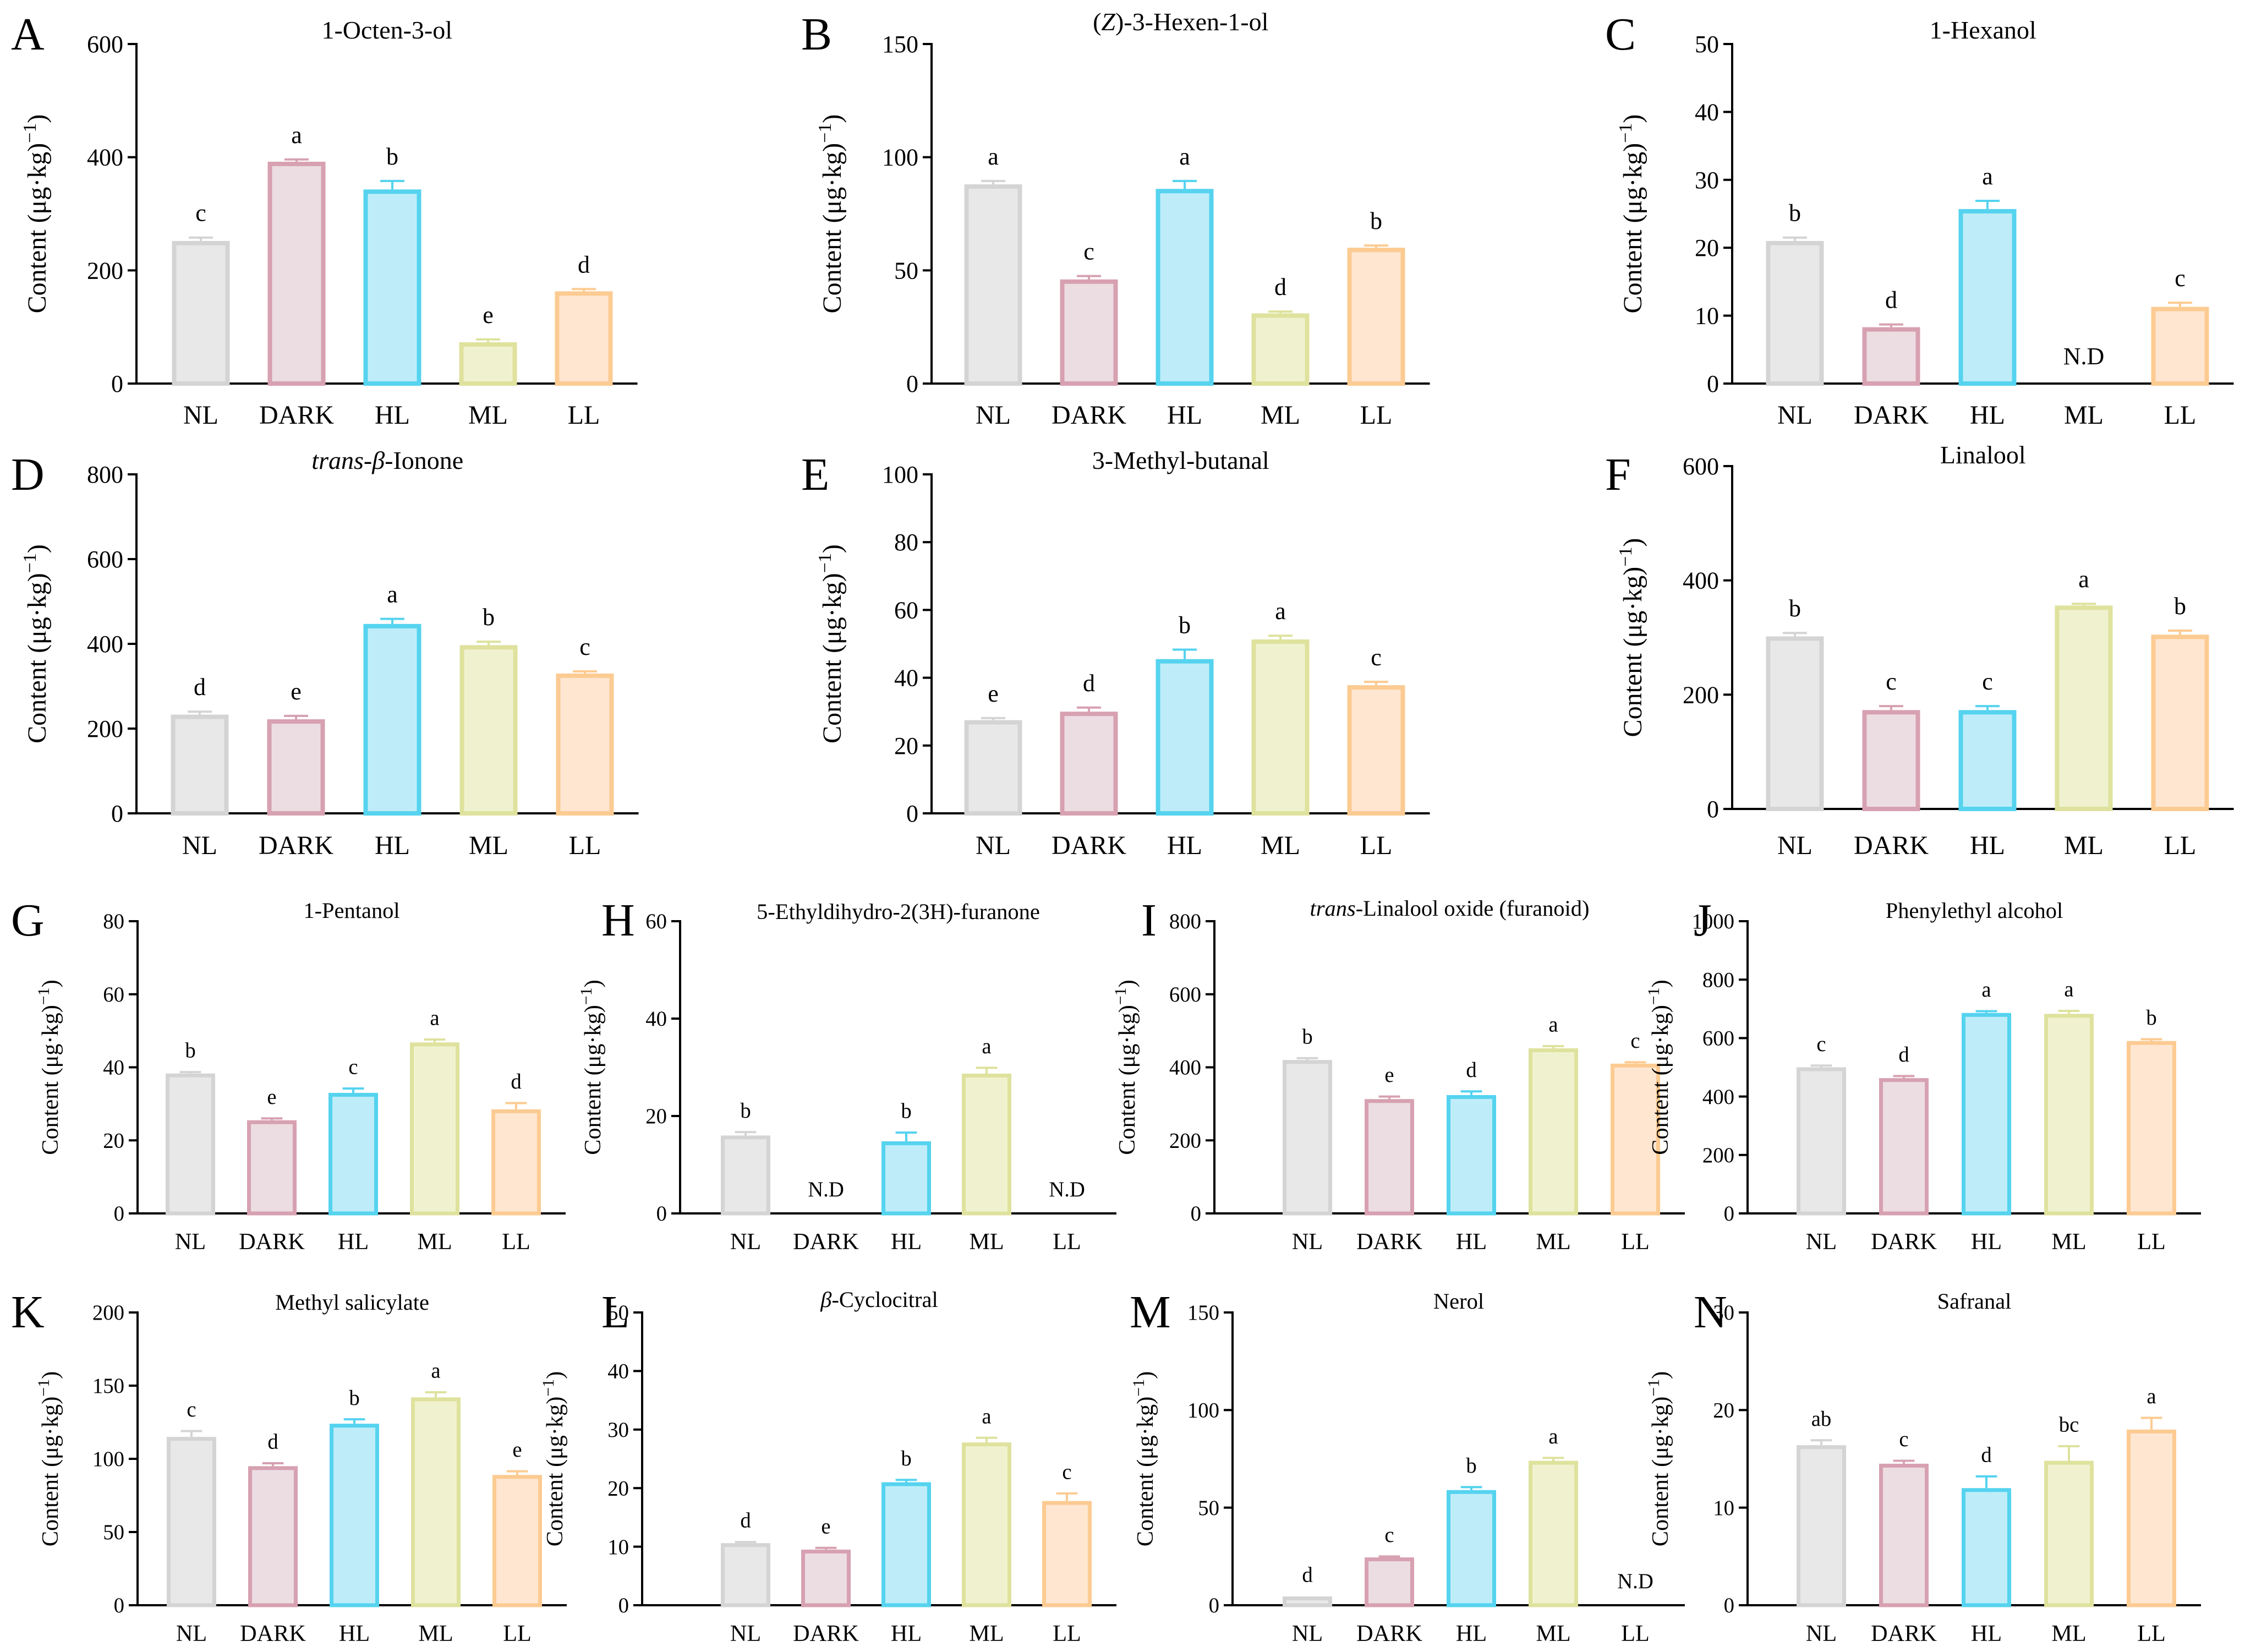  I want to click on panel-letter: N, so click(1711, 1313).